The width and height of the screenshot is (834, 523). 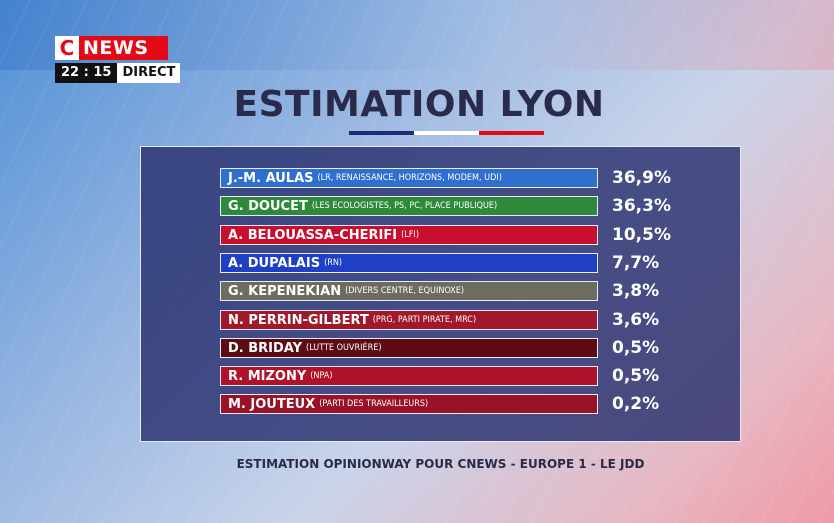 I want to click on candidate-name: G. DOUCET, so click(x=268, y=206).